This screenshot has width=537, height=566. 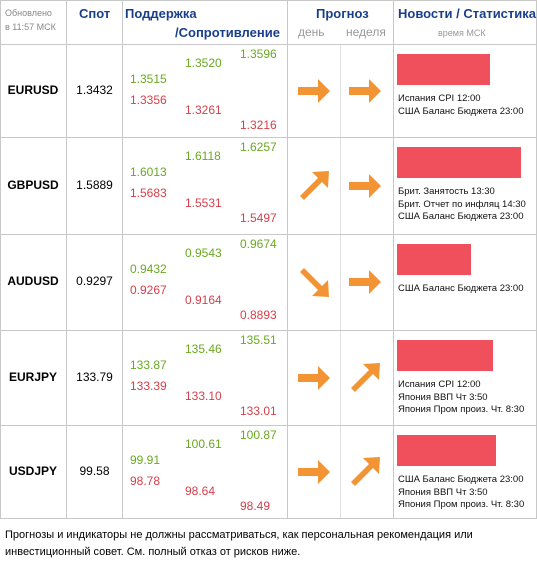 What do you see at coordinates (94, 376) in the screenshot?
I see `spot-price: 133.79` at bounding box center [94, 376].